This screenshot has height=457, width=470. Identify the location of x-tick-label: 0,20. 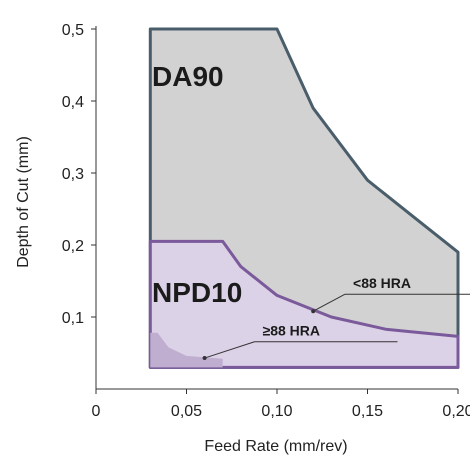
(456, 411).